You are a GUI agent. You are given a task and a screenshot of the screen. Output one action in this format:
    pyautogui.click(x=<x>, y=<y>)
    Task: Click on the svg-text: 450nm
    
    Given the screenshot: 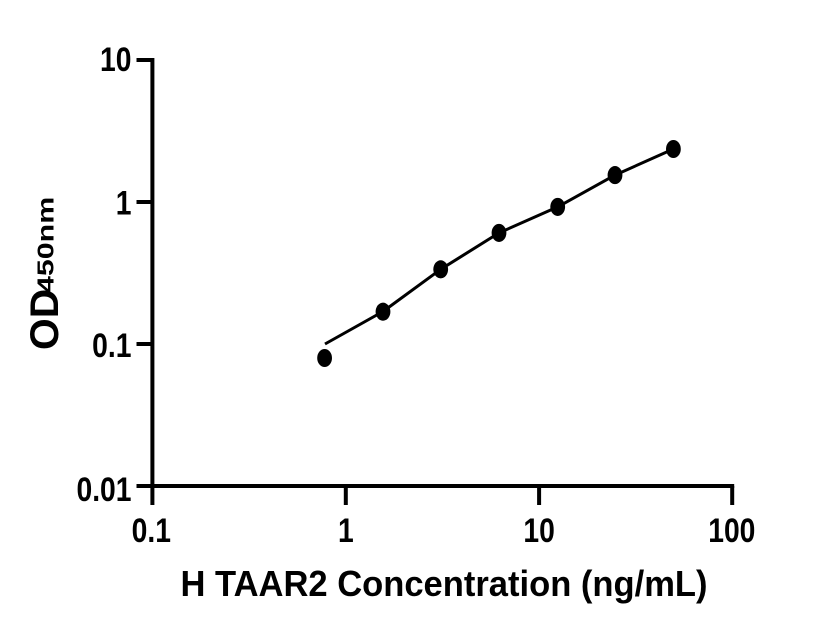 What is the action you would take?
    pyautogui.click(x=46, y=245)
    